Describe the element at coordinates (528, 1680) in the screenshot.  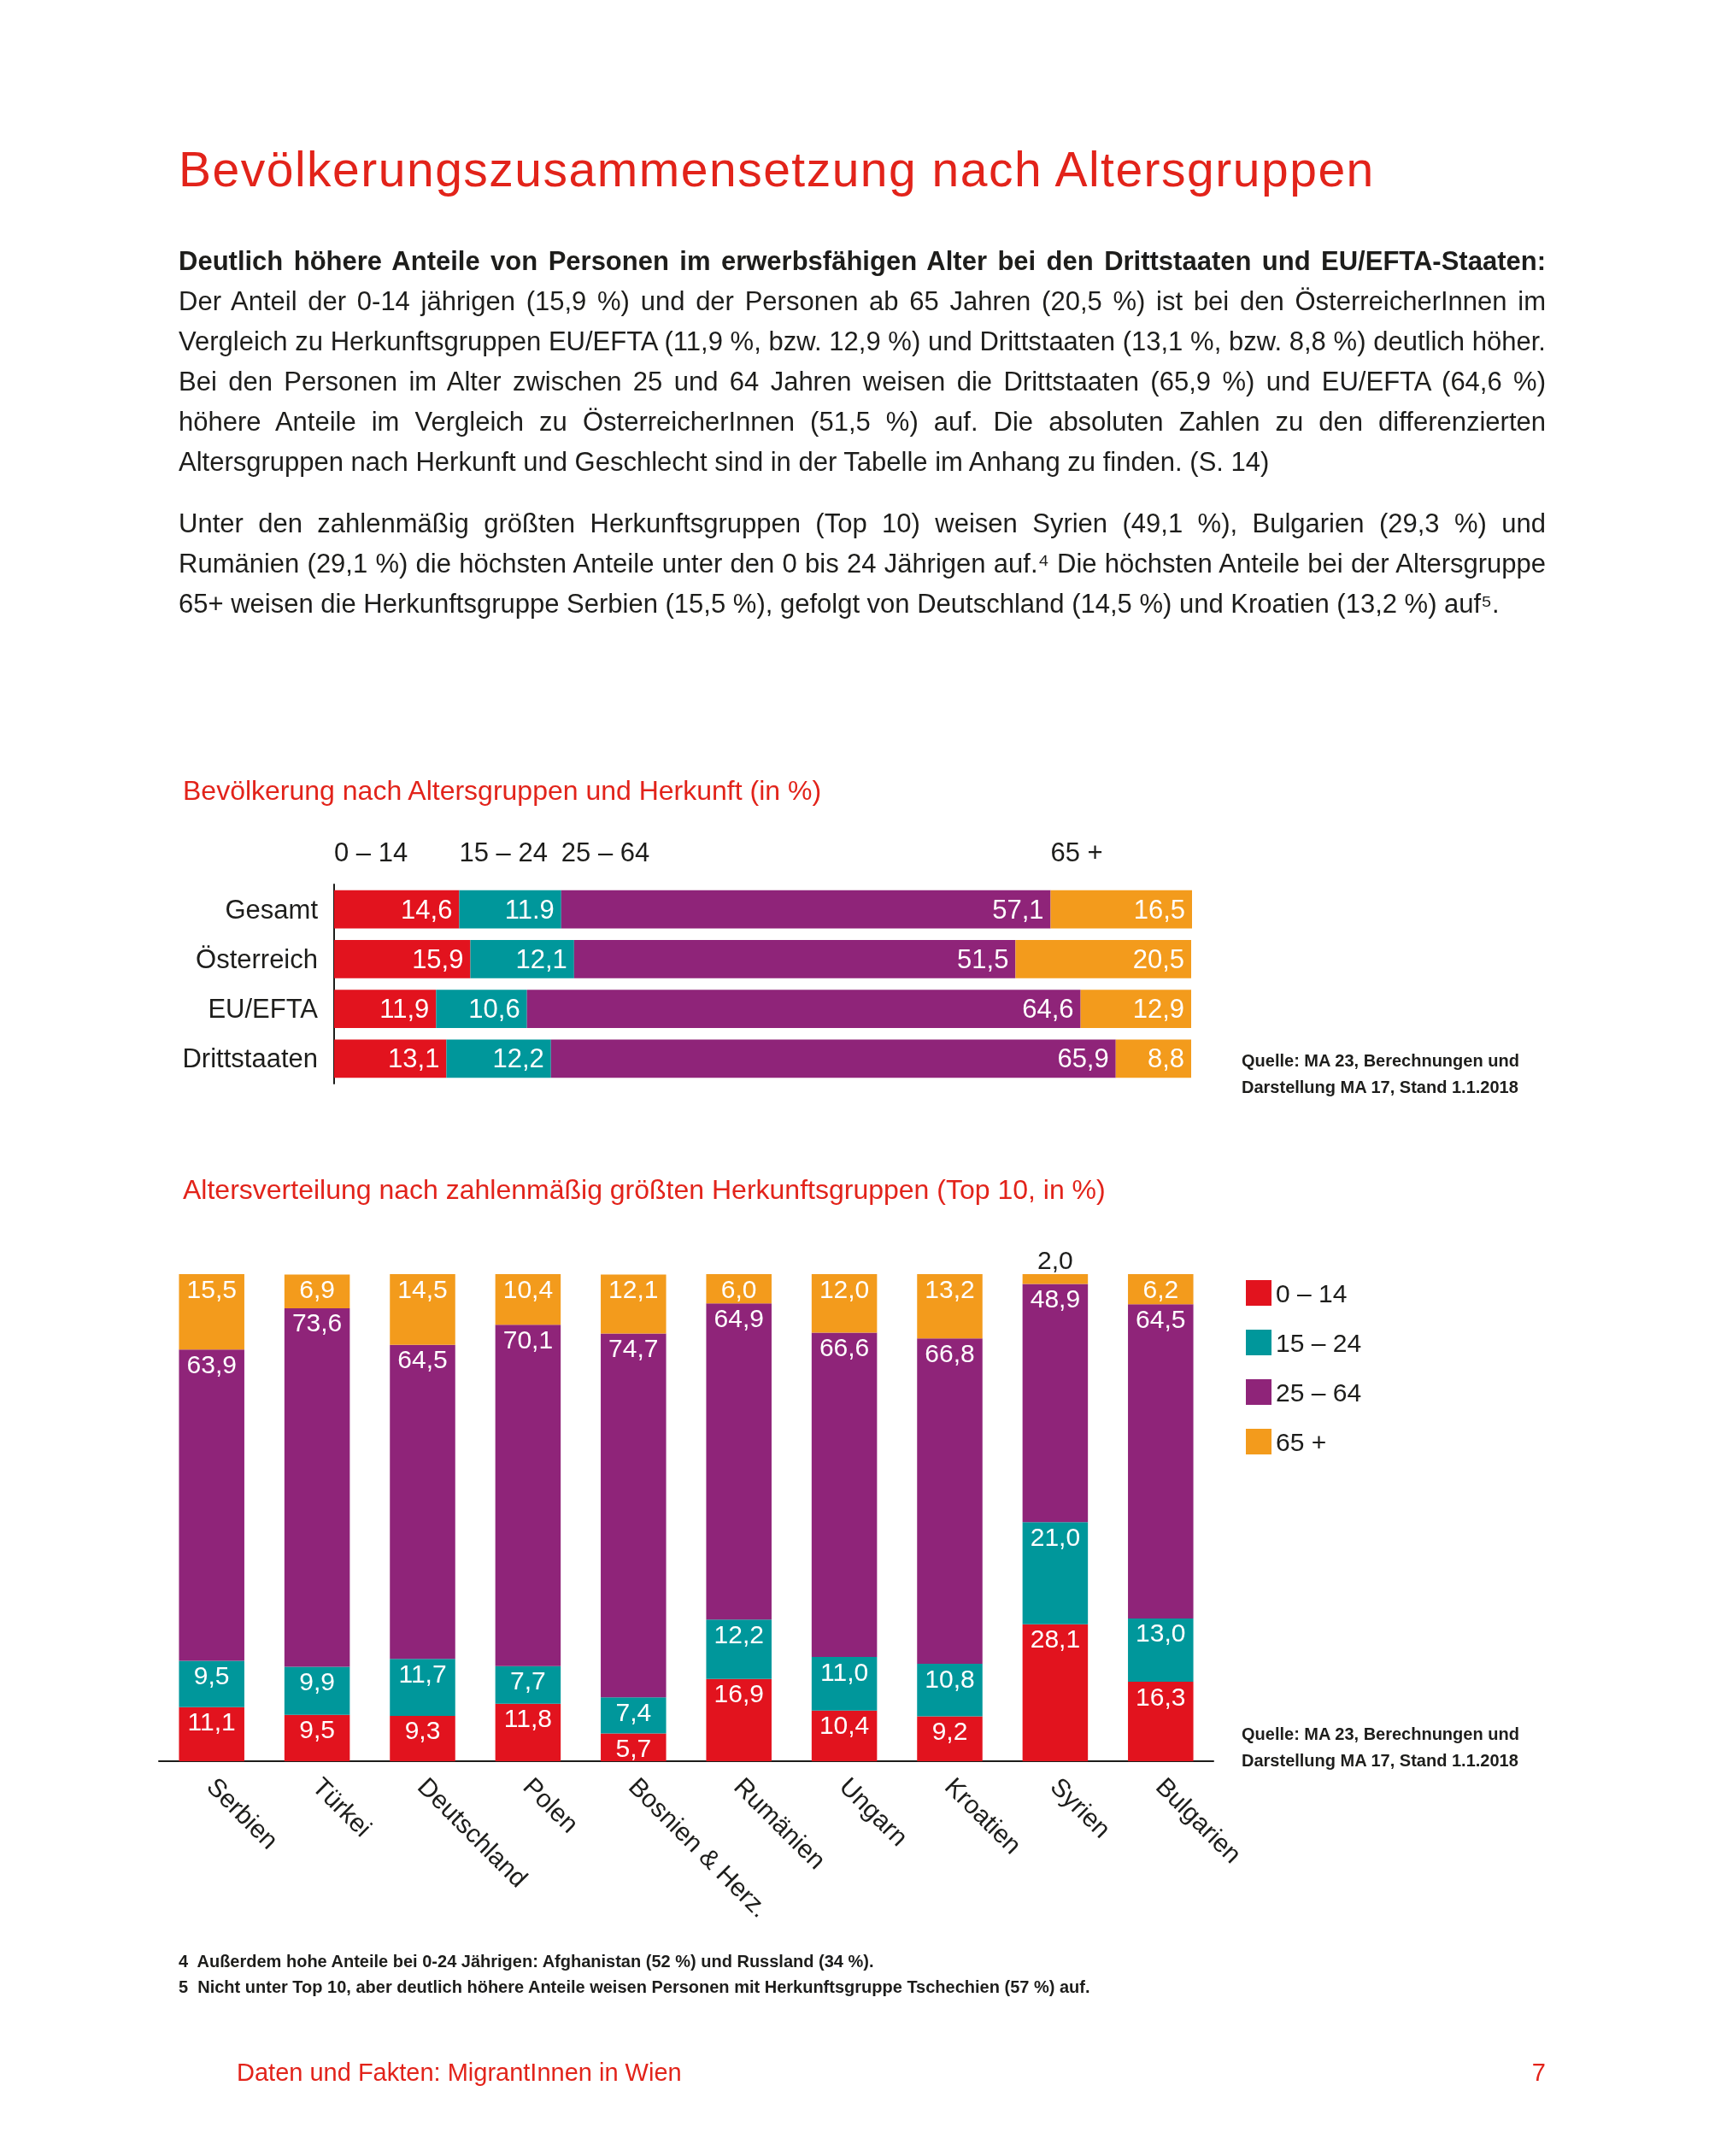
I see `data-label: 7,7` at that location.